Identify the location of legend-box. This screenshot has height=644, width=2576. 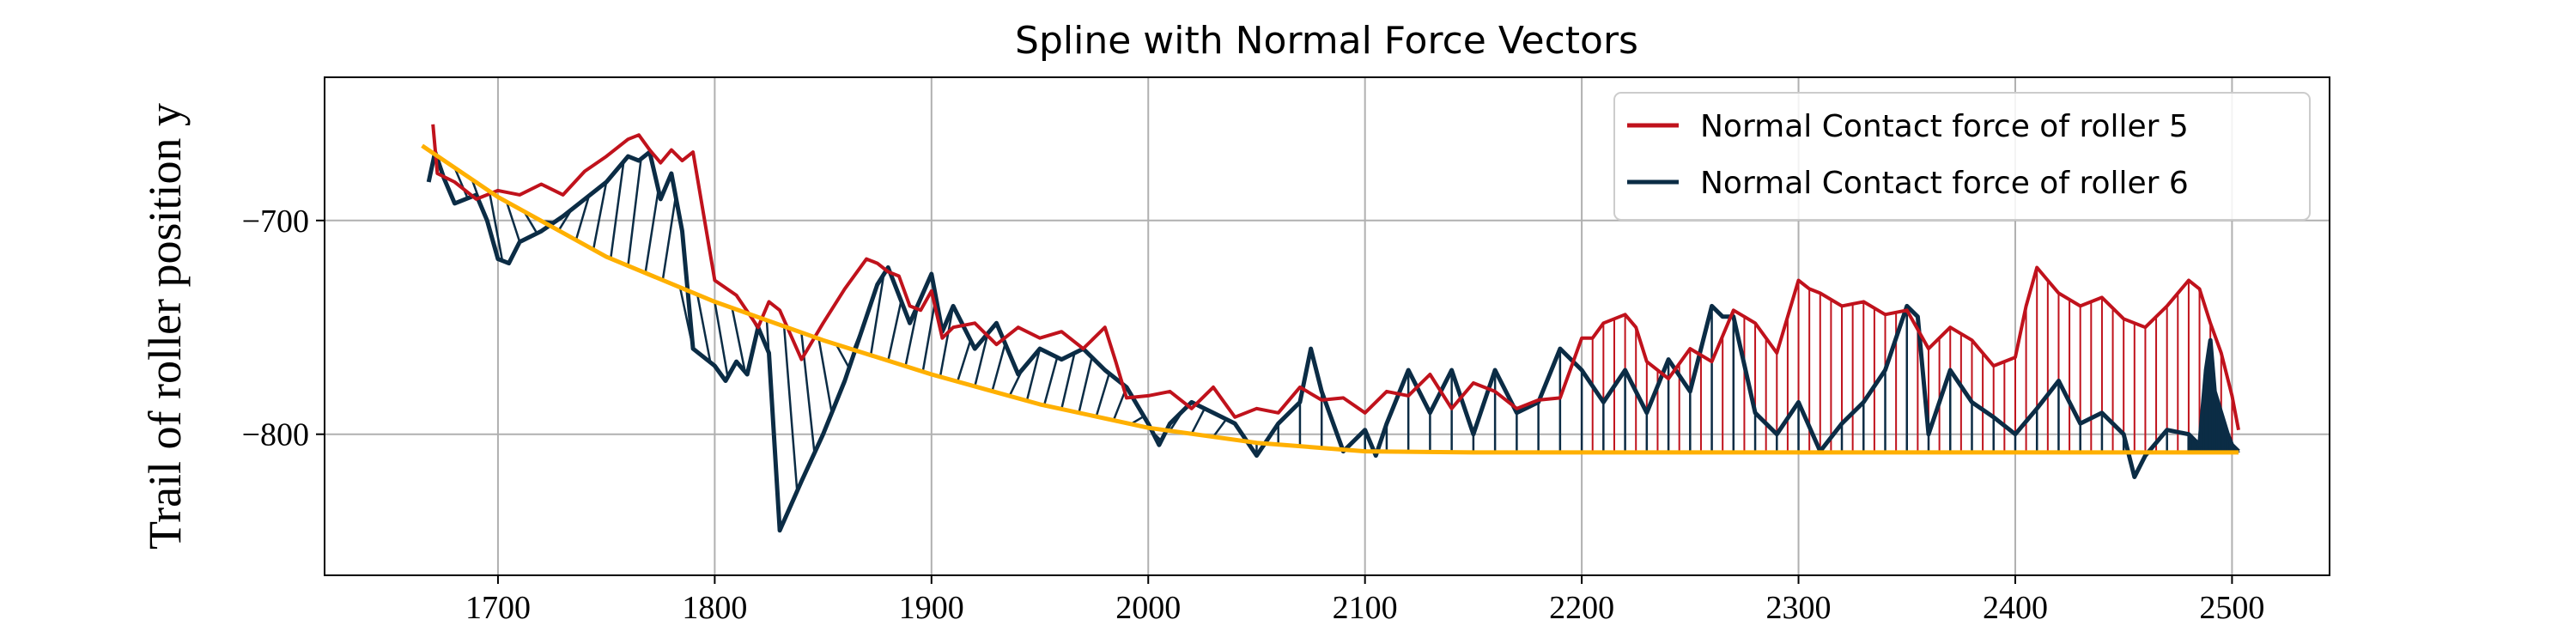
(1962, 156).